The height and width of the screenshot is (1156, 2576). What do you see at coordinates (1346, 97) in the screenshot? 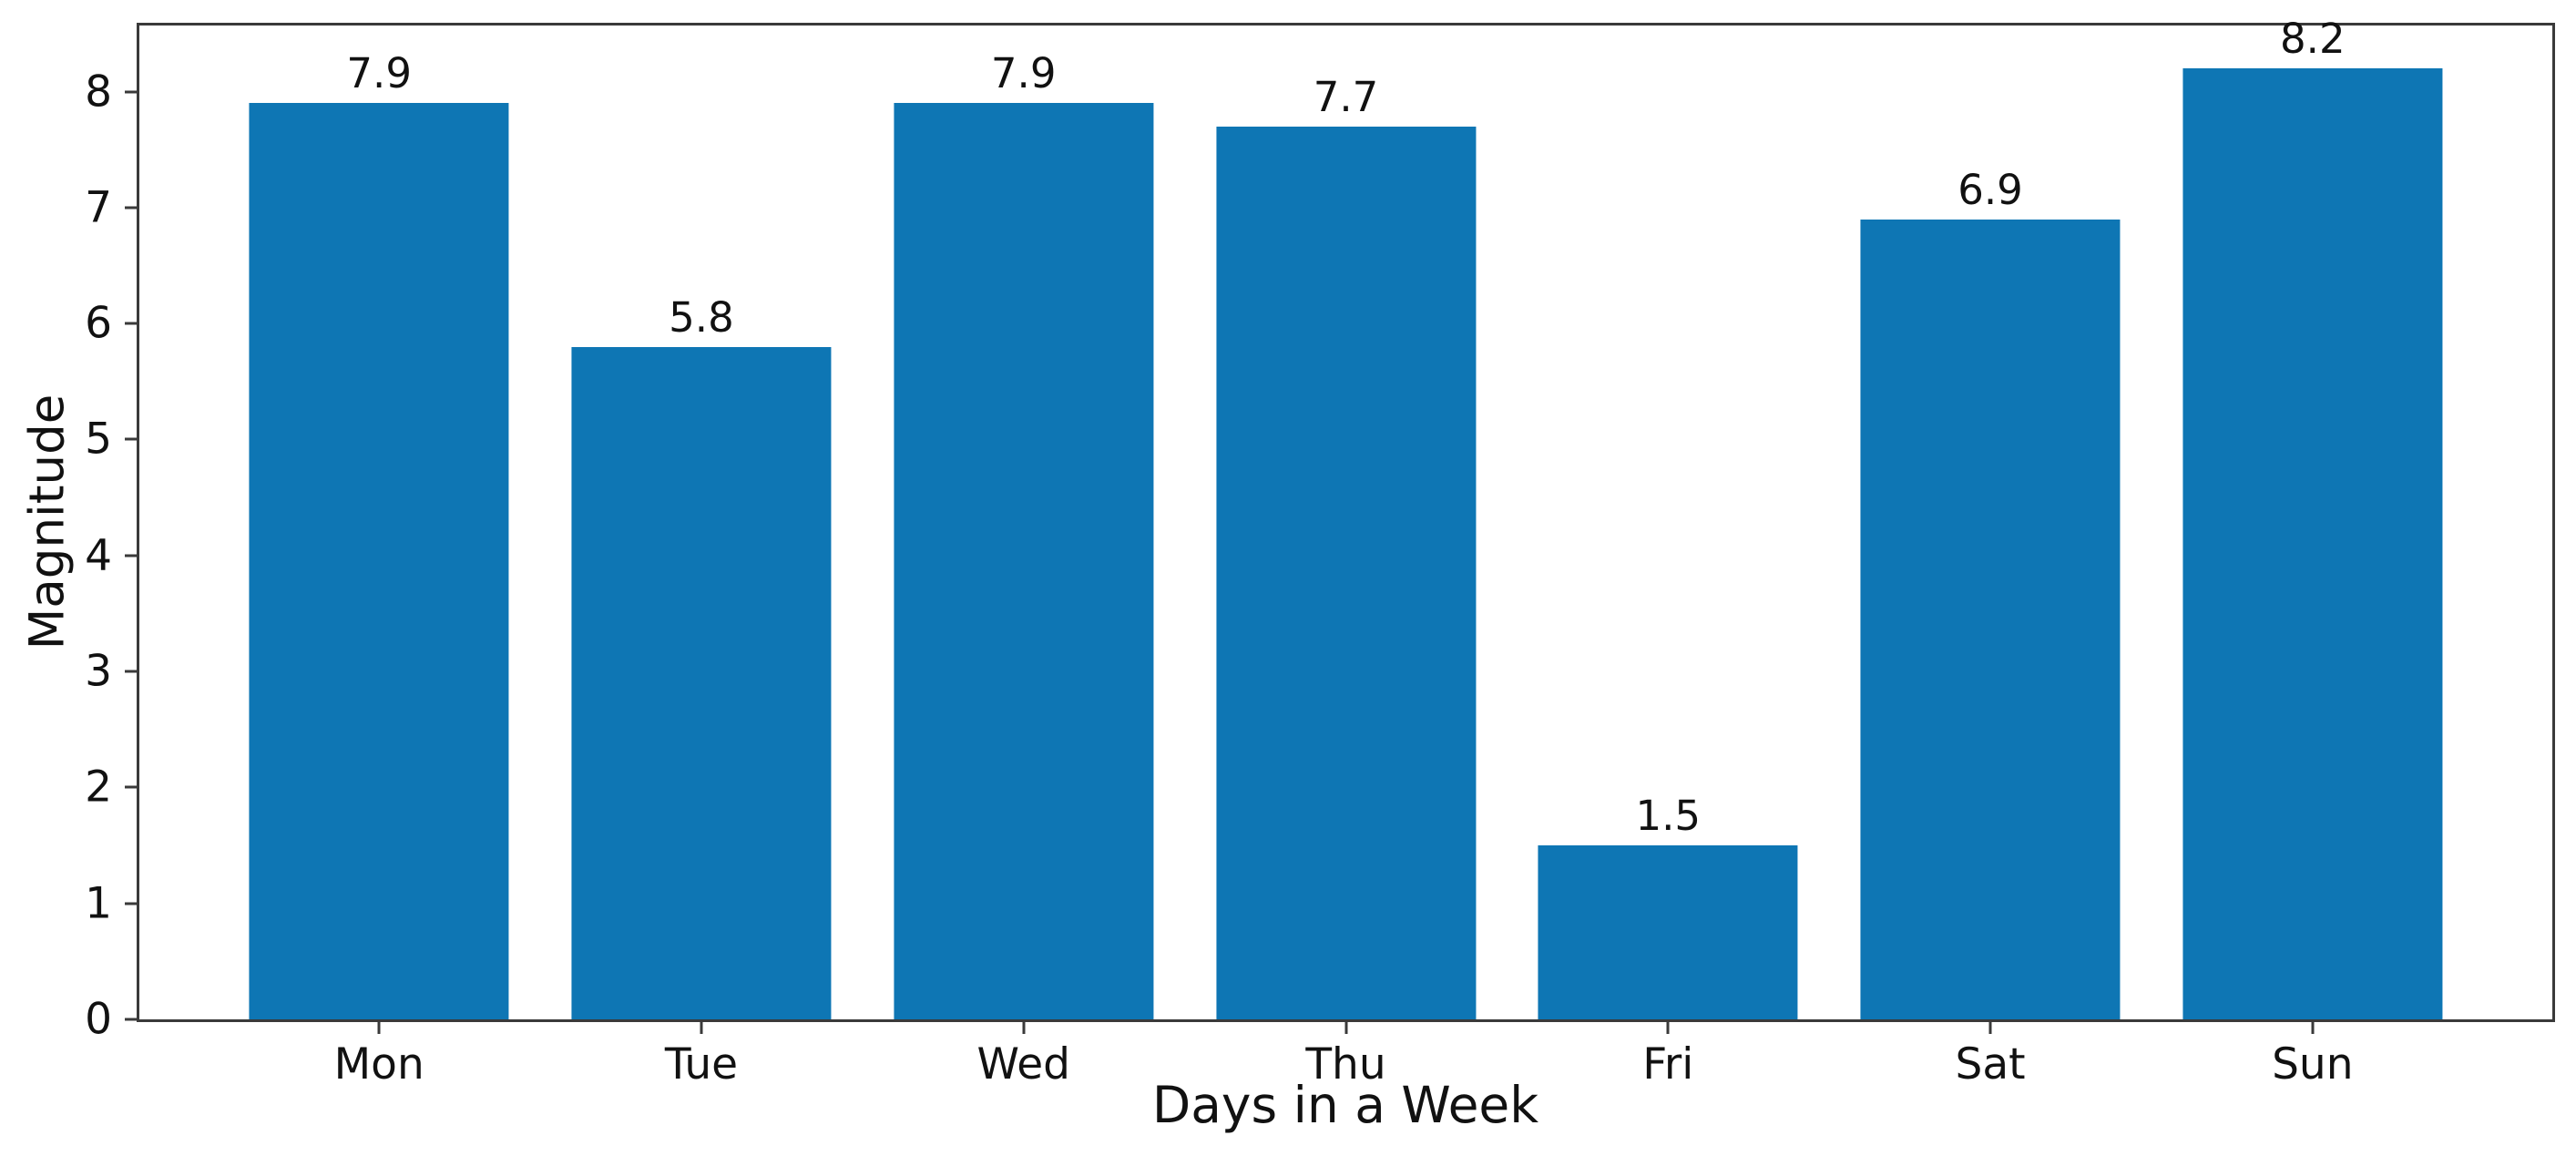
I see `bar-value-label: 7.7` at bounding box center [1346, 97].